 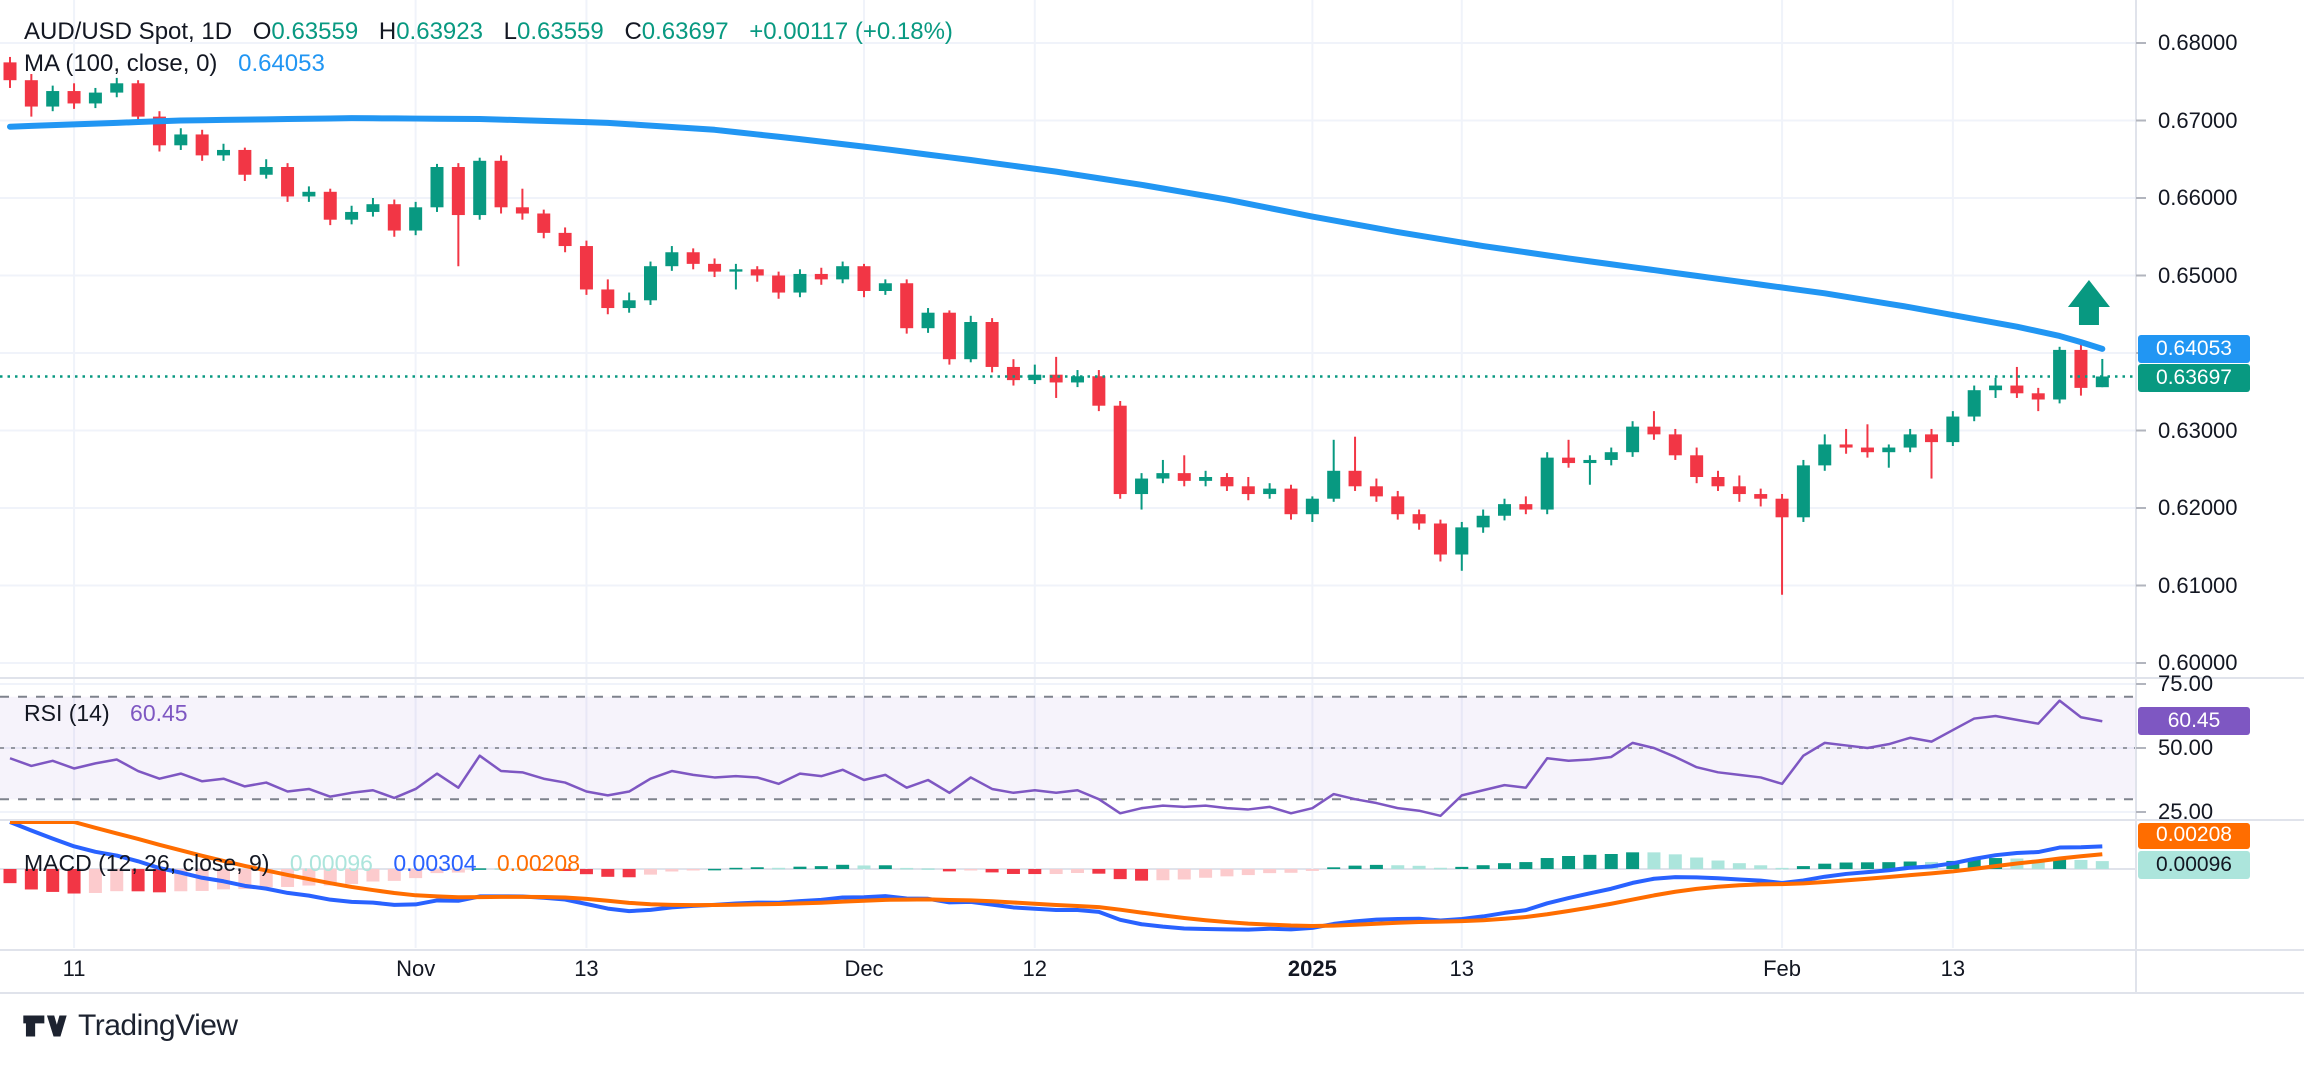 What do you see at coordinates (416, 968) in the screenshot?
I see `time-axis-label: Nov` at bounding box center [416, 968].